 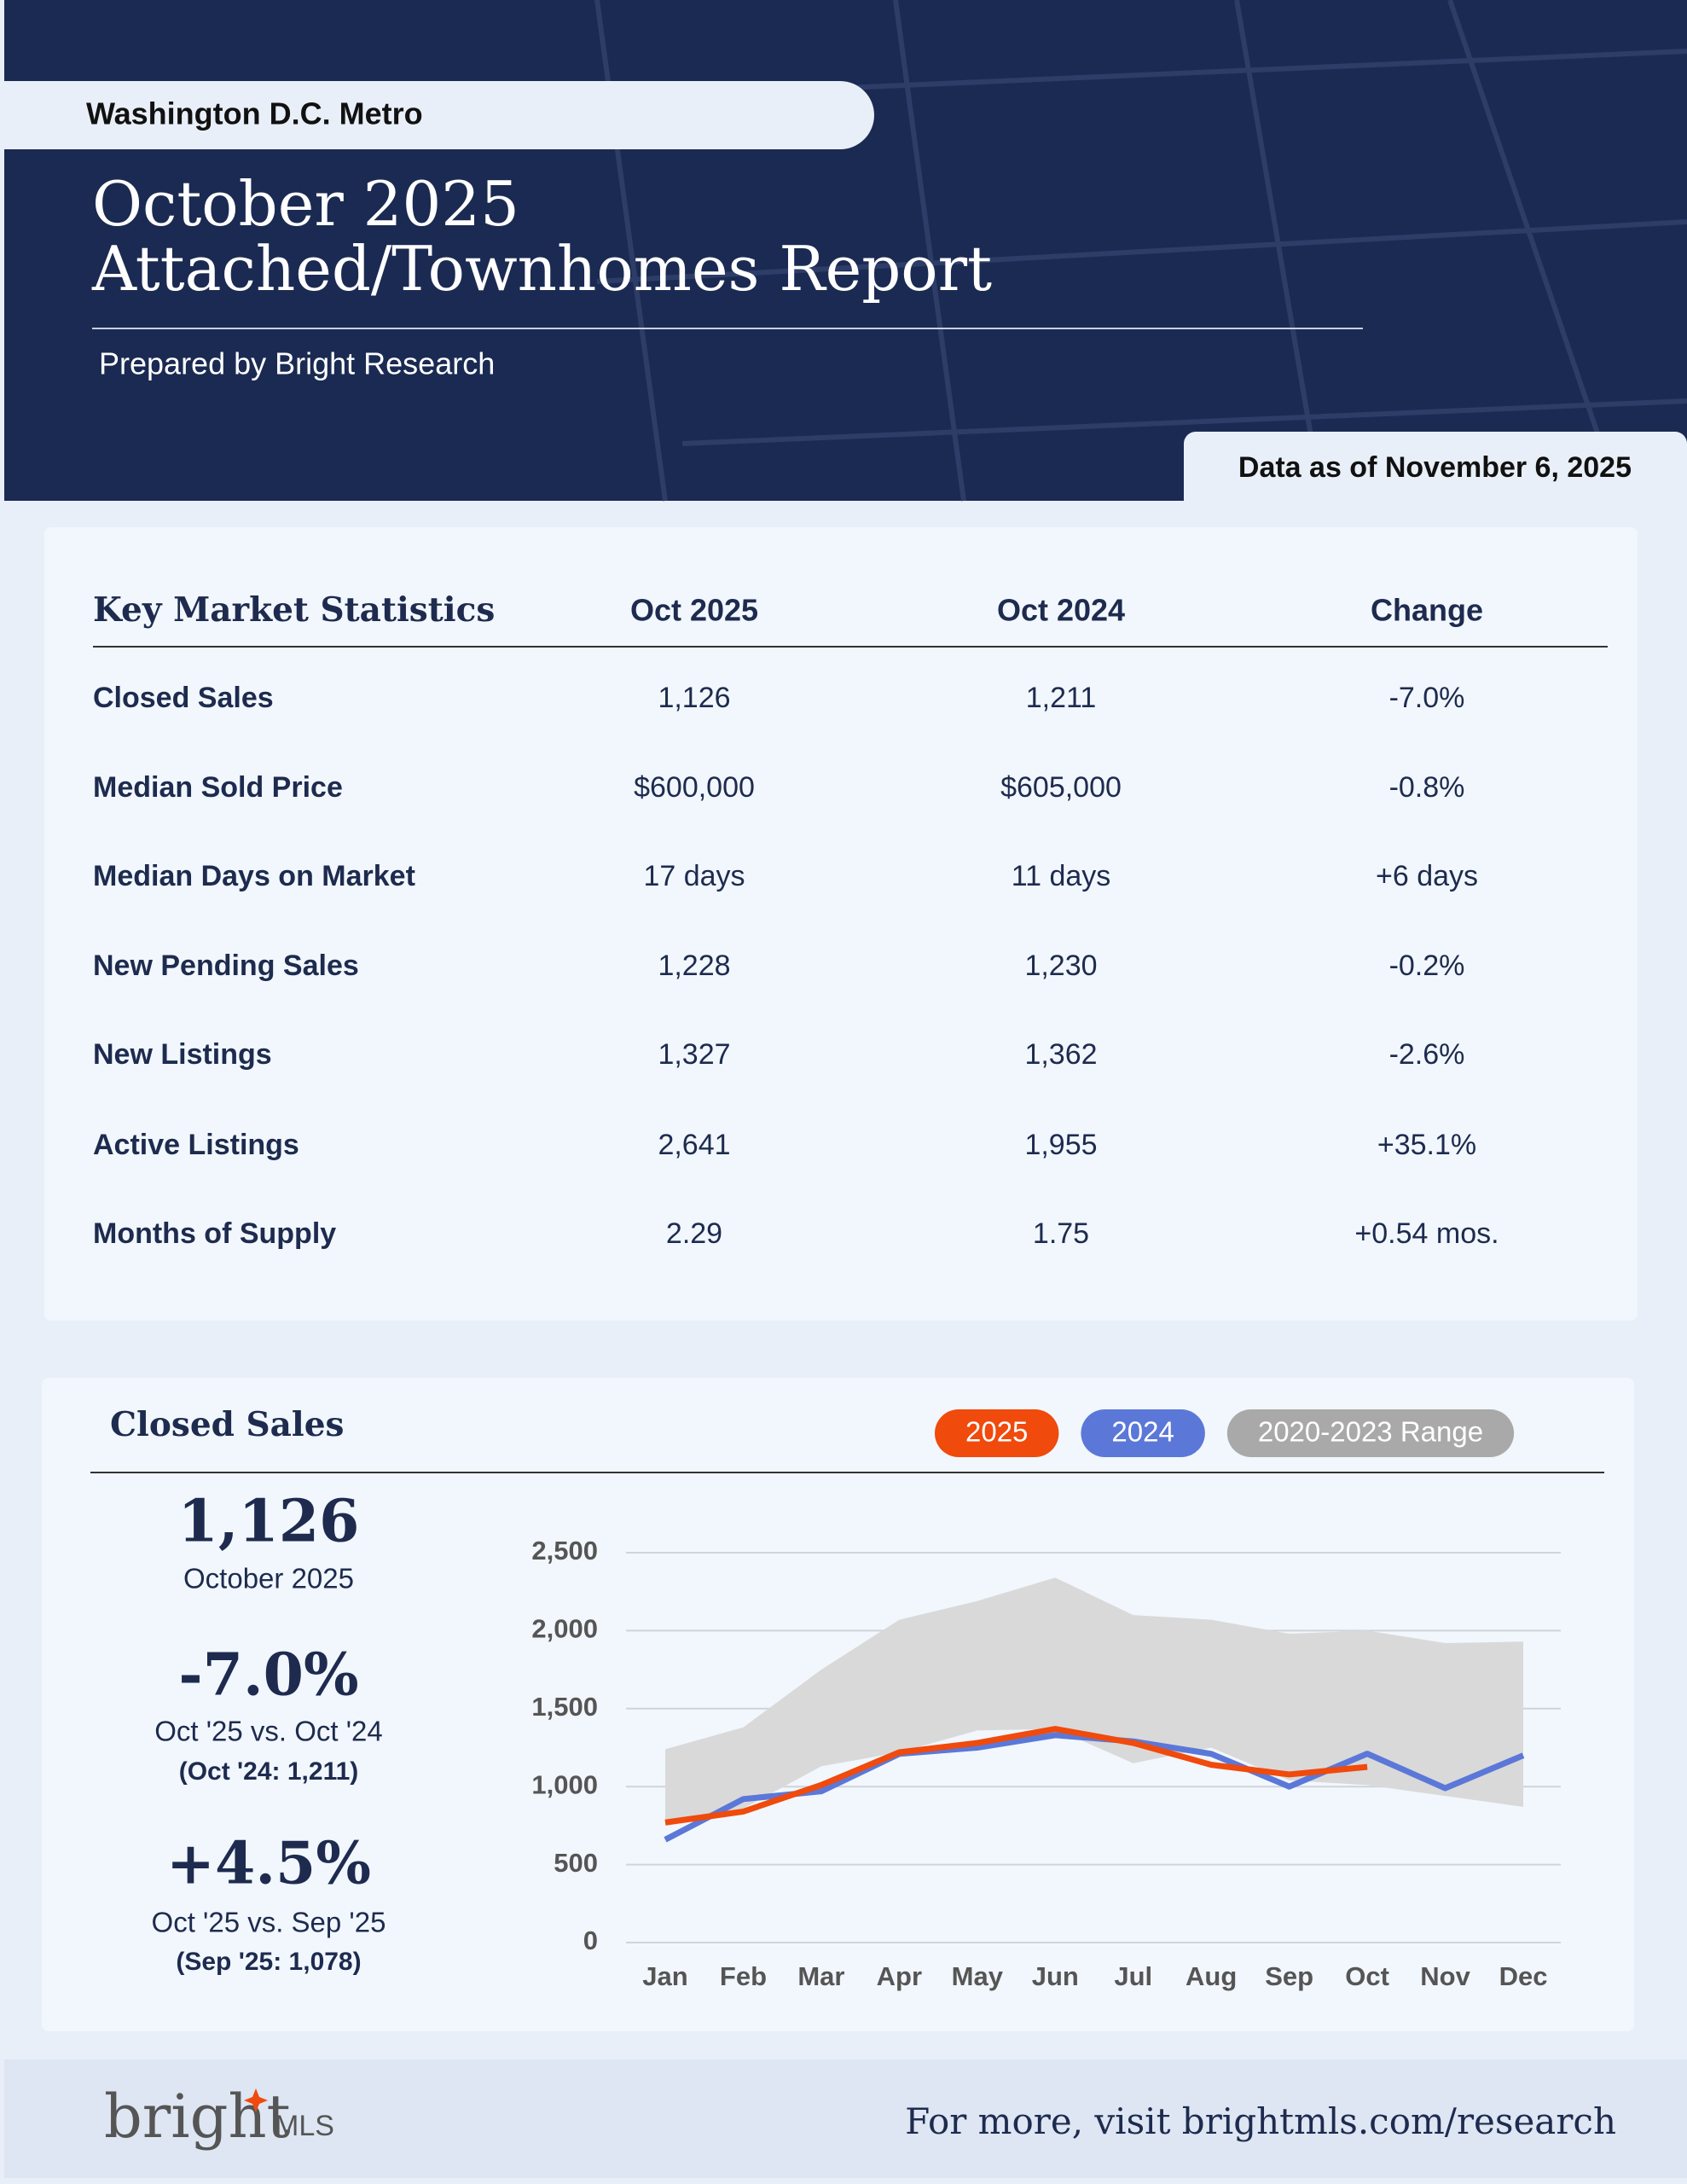 What do you see at coordinates (1061, 876) in the screenshot?
I see `table-cell: 11 days` at bounding box center [1061, 876].